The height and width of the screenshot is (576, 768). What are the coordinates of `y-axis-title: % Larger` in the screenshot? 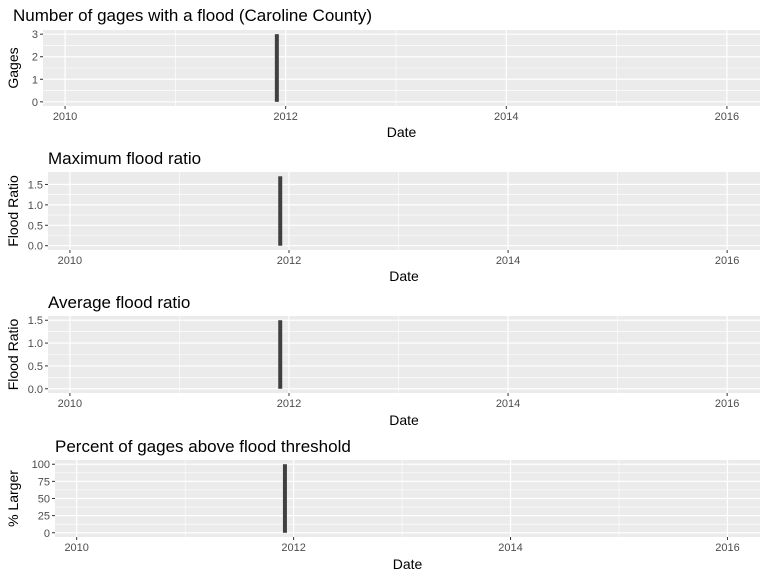 It's located at (13, 498).